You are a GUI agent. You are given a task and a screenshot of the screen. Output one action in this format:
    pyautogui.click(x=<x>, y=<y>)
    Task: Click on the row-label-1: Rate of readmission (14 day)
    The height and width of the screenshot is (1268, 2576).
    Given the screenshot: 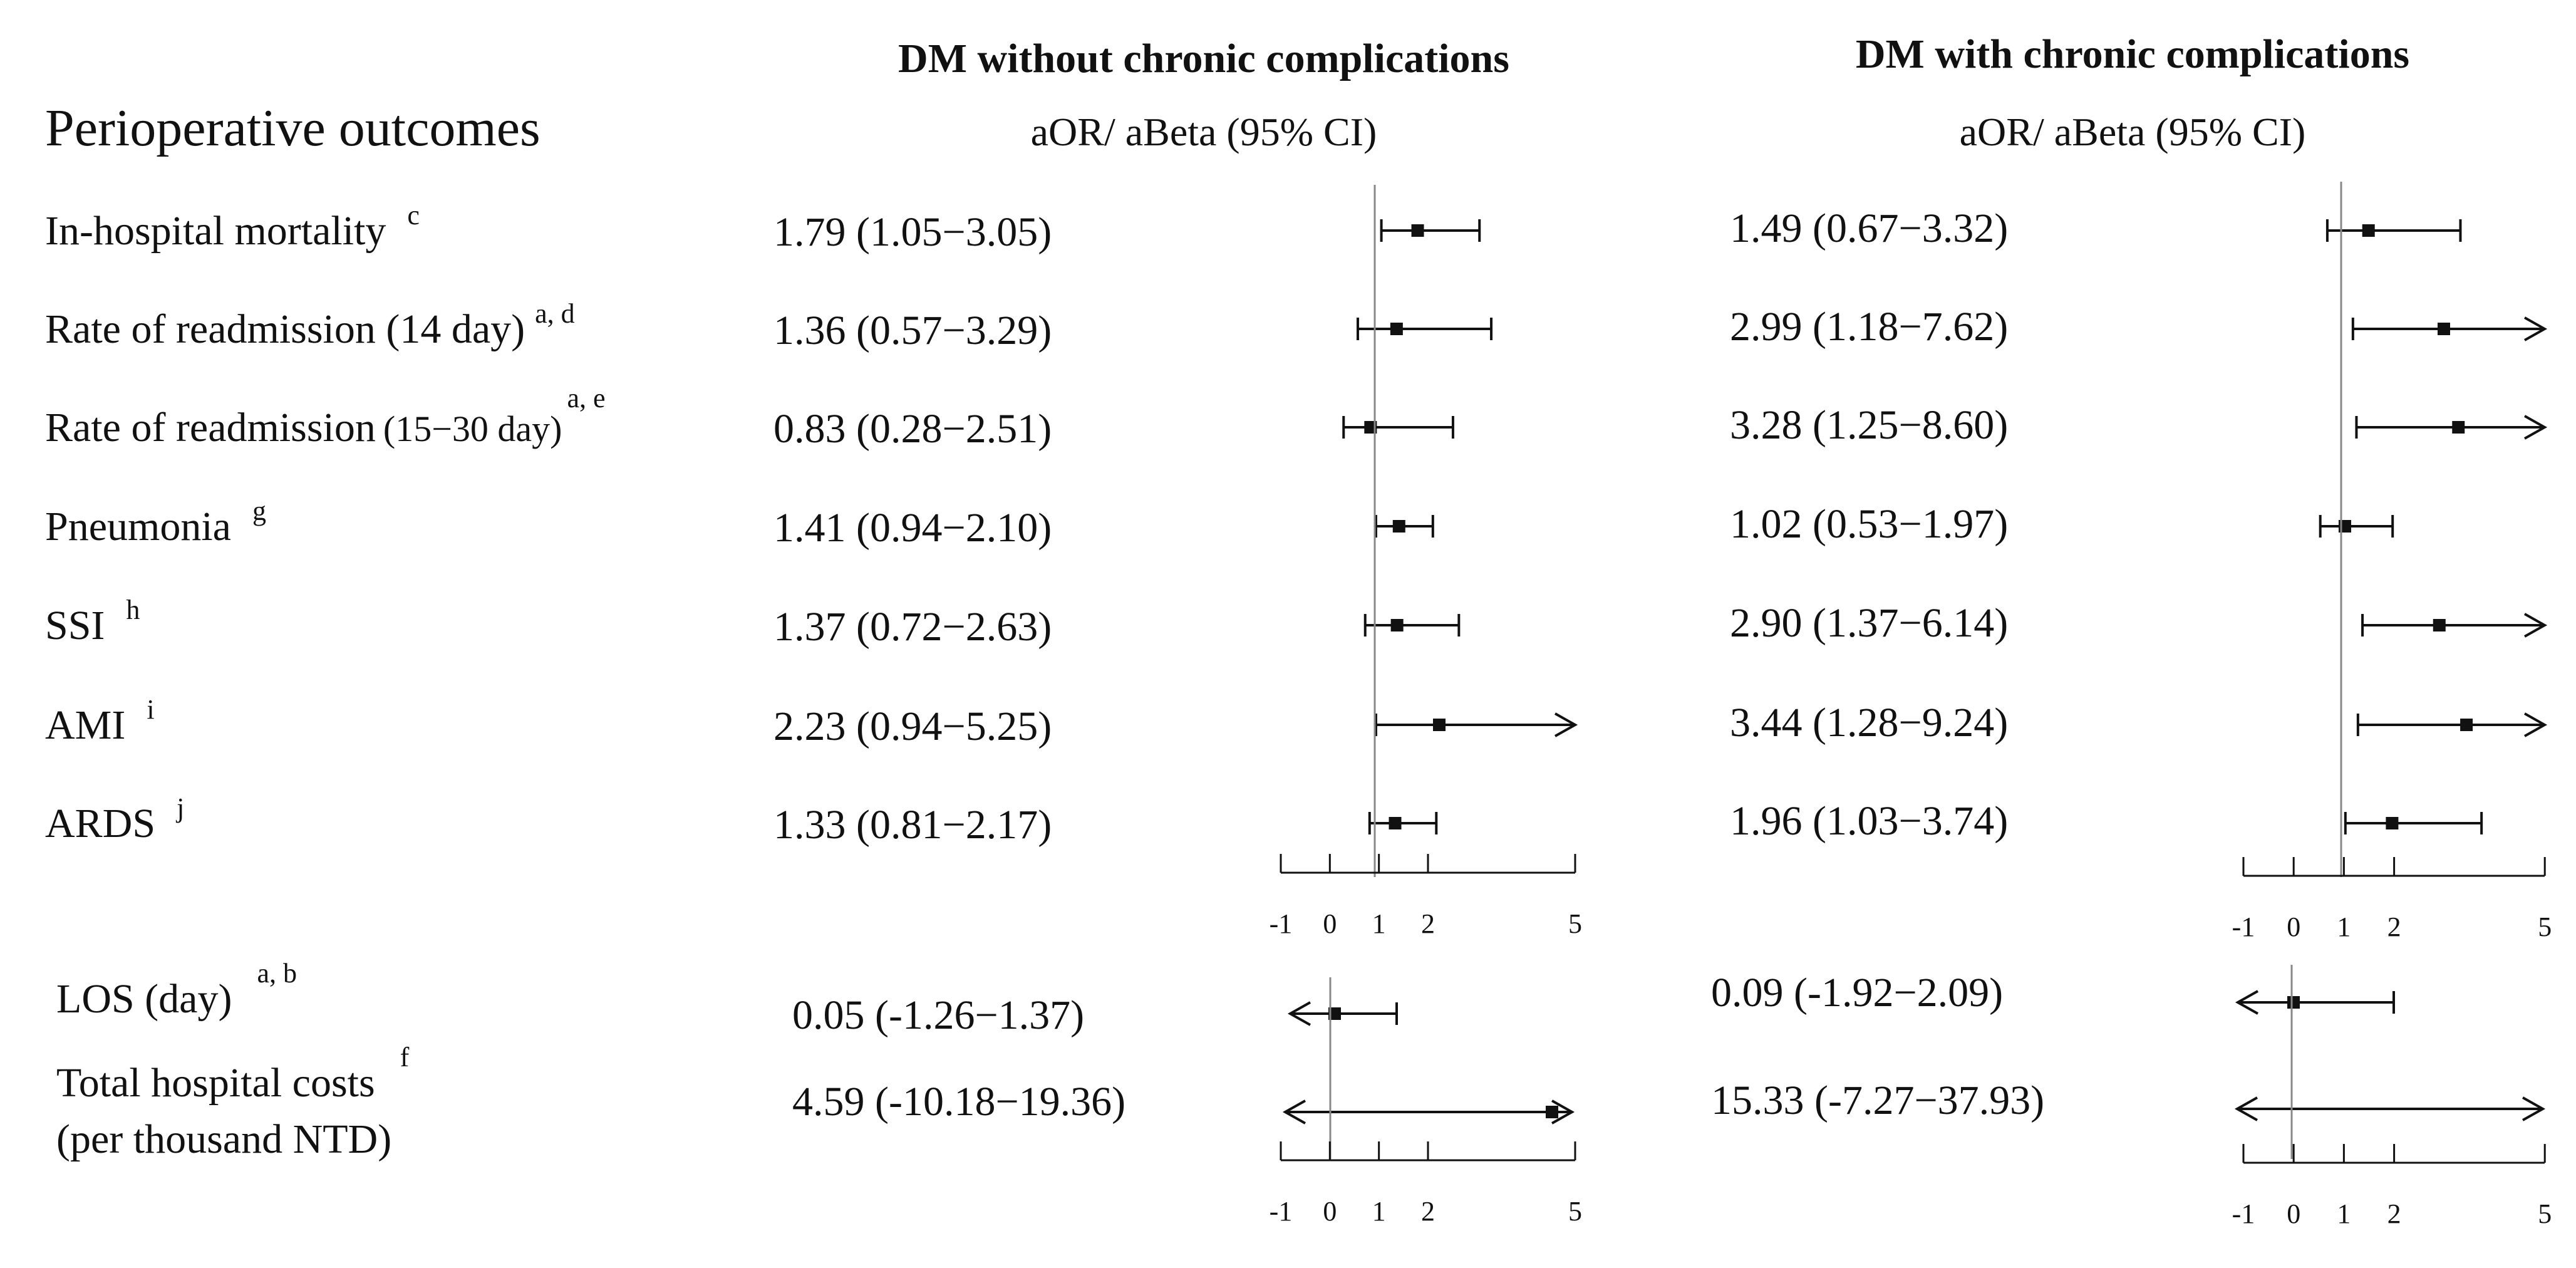 What is the action you would take?
    pyautogui.click(x=285, y=329)
    